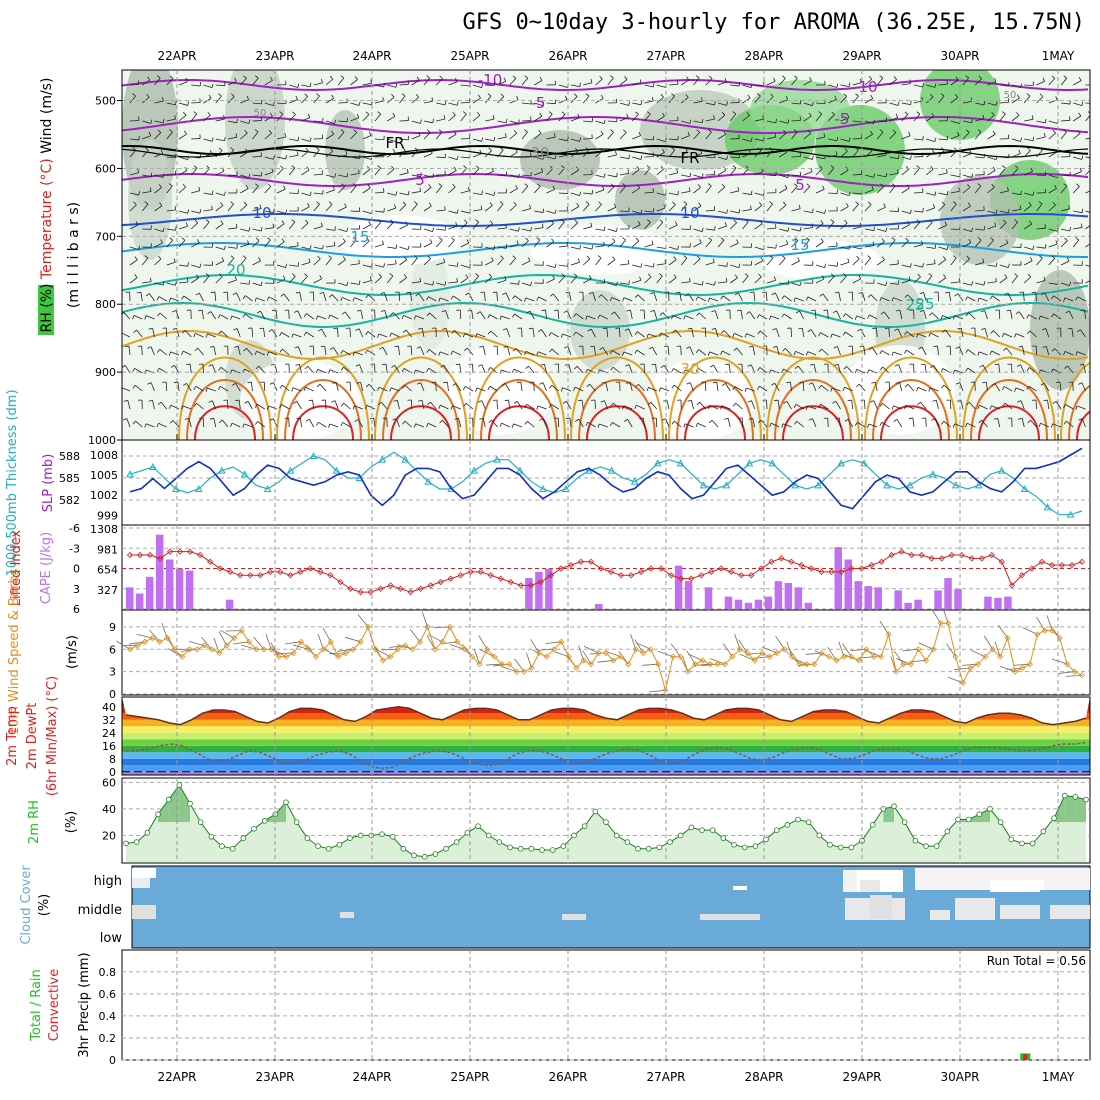 This screenshot has height=1100, width=1100. I want to click on rh-ytick: 40, so click(109, 809).